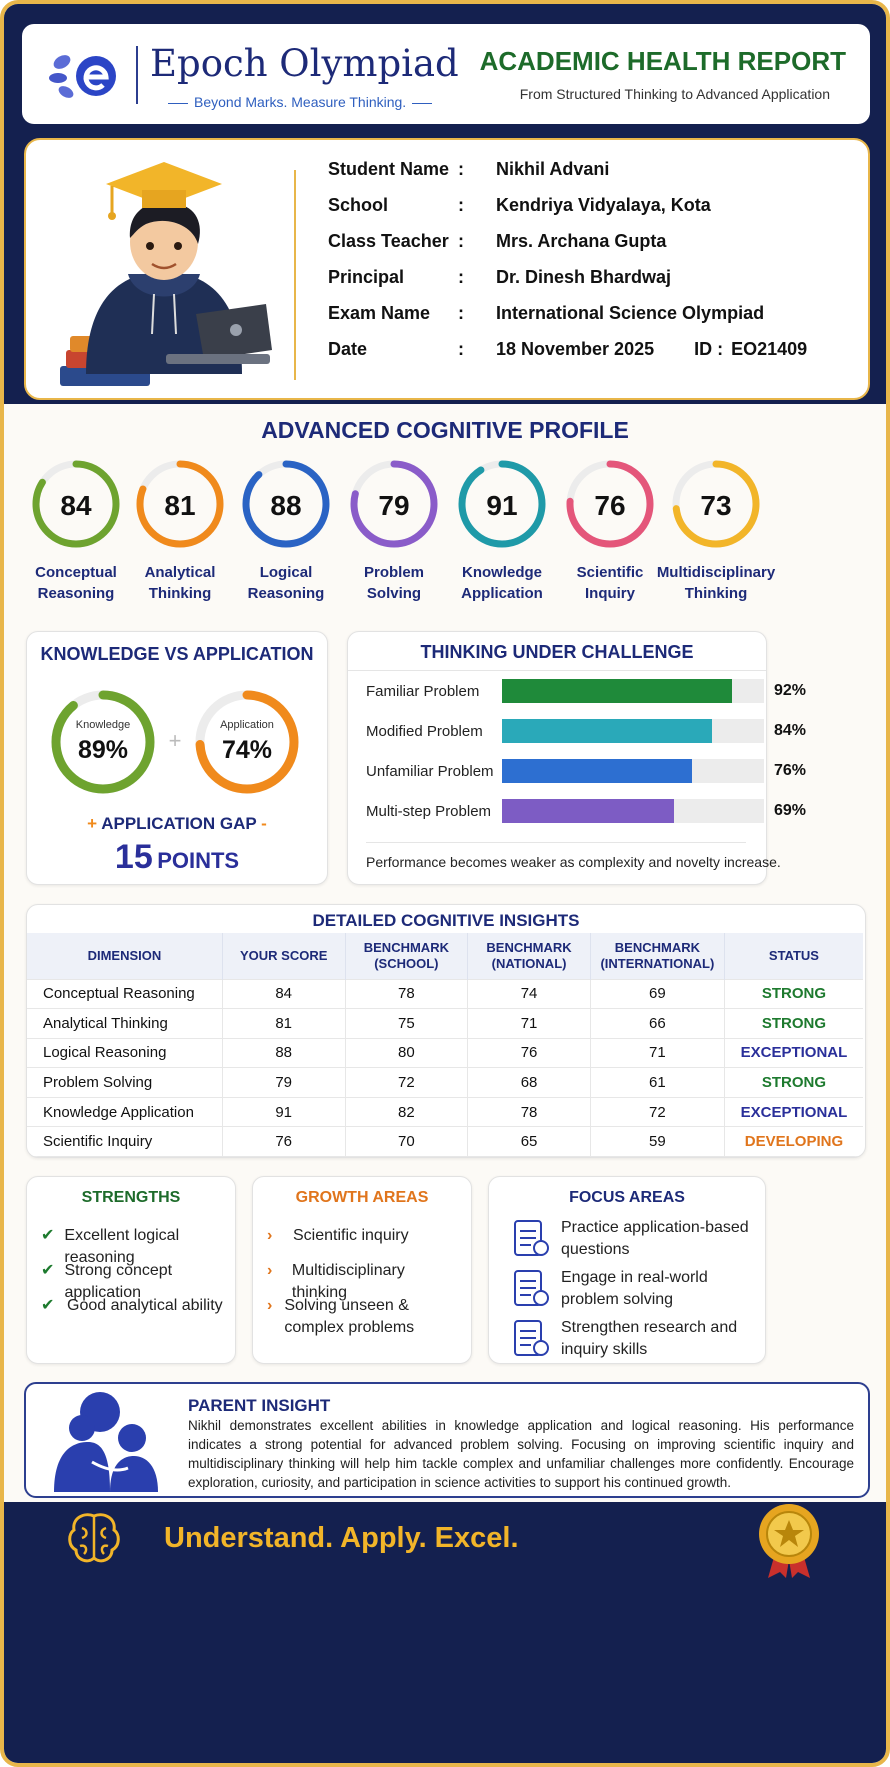 This screenshot has height=1767, width=890. Describe the element at coordinates (388, 240) in the screenshot. I see `info-label: Class Teacher` at that location.